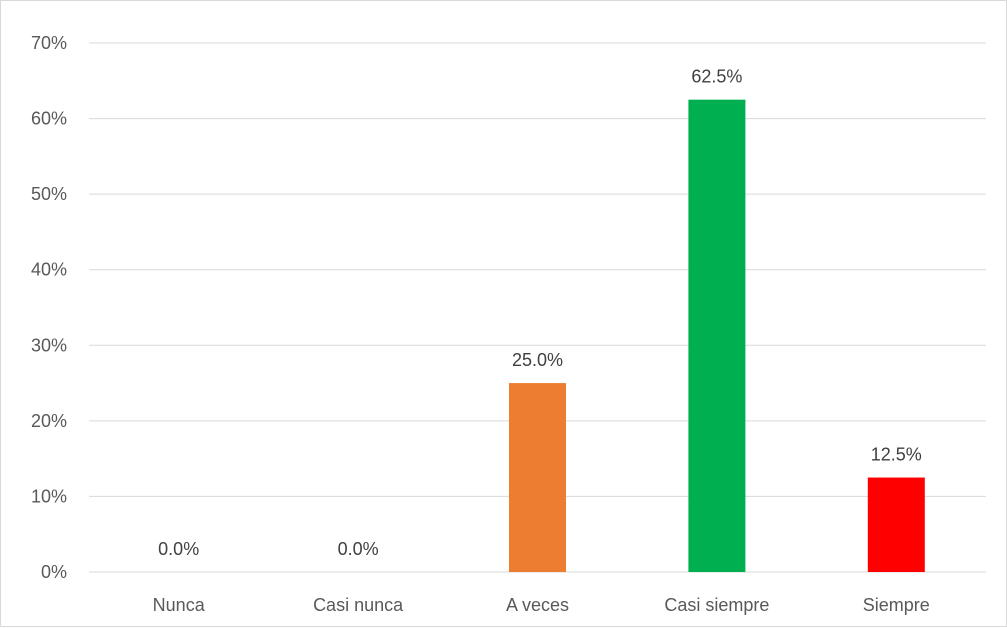 This screenshot has width=1007, height=628. Describe the element at coordinates (537, 605) in the screenshot. I see `x-category-label: A veces` at that location.